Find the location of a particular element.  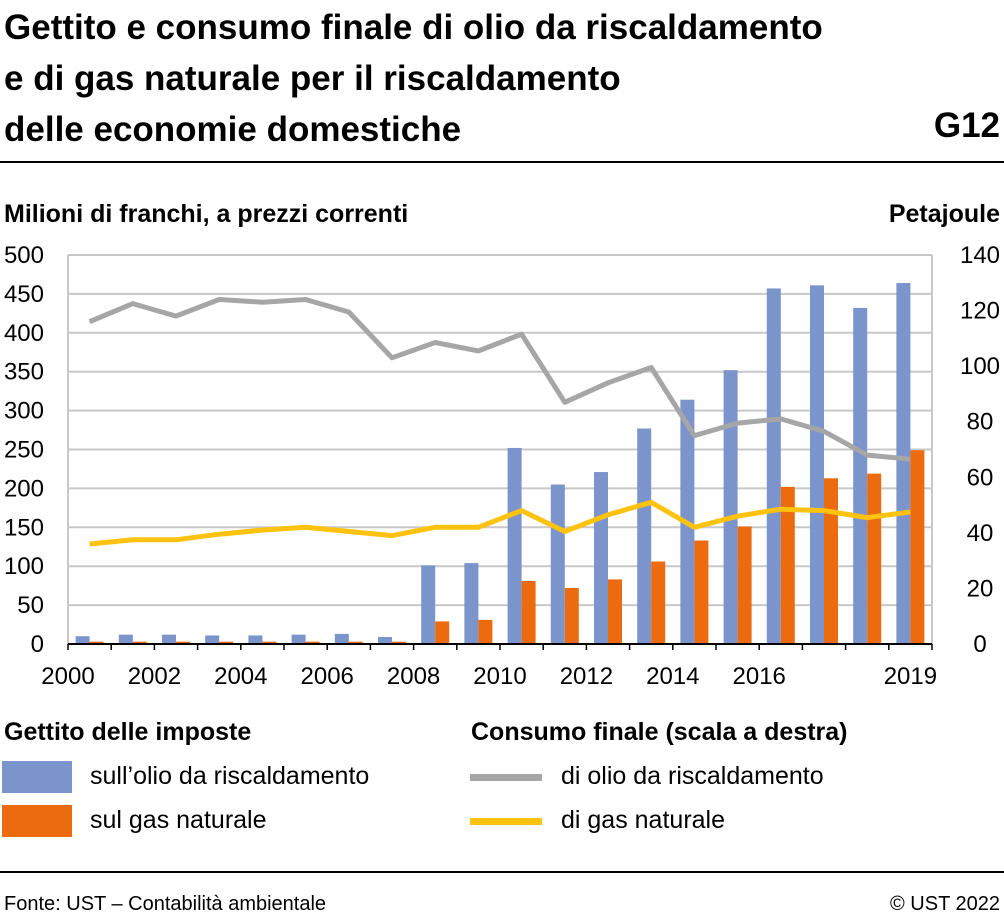

title-line-2: e di gas naturale per il riscaldamento is located at coordinates (312, 78).